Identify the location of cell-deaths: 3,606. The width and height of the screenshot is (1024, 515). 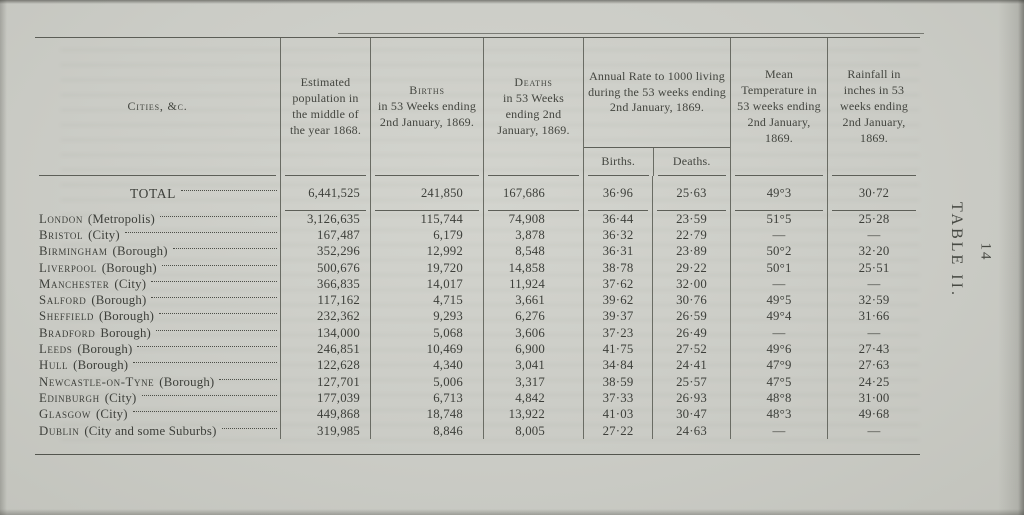
(533, 333).